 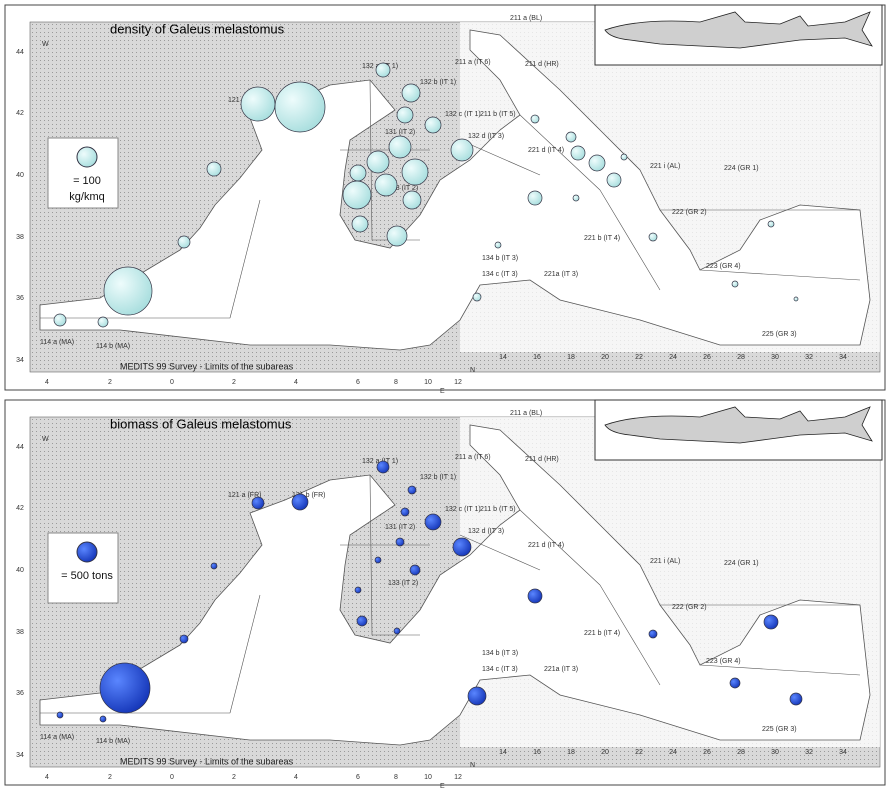 What do you see at coordinates (500, 669) in the screenshot?
I see `subarea-label: 134 c (IT 3)` at bounding box center [500, 669].